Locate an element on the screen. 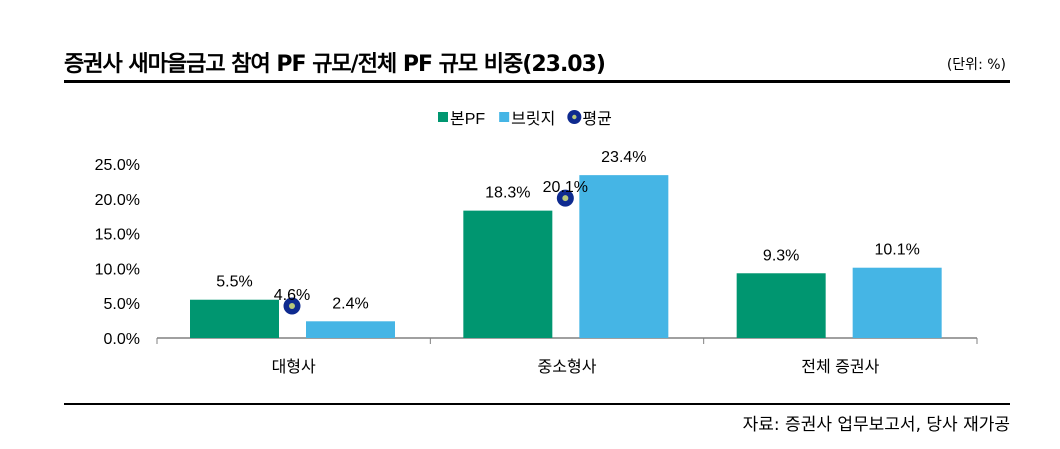  data-label: 20.1% is located at coordinates (565, 187).